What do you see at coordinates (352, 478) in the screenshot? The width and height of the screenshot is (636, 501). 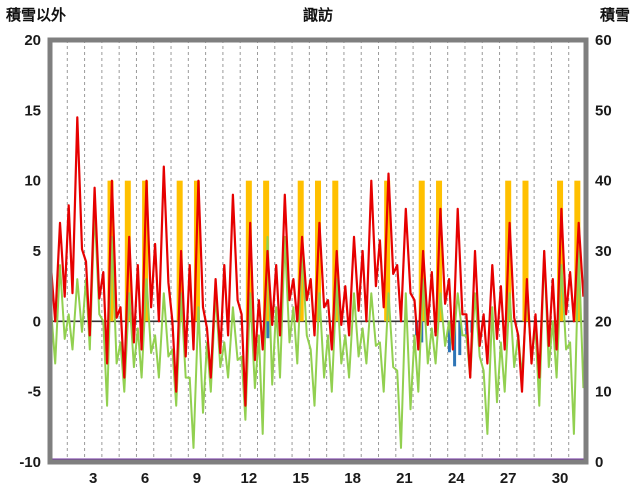 I see `x-tick-label: 18` at bounding box center [352, 478].